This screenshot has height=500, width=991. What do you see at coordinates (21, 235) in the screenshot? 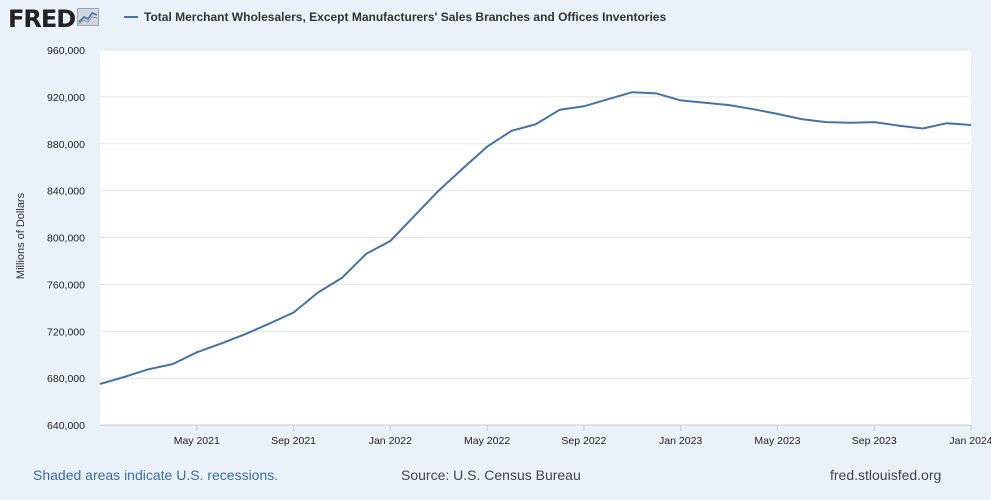
I see `y-axis-label: Millions of Dollars` at bounding box center [21, 235].